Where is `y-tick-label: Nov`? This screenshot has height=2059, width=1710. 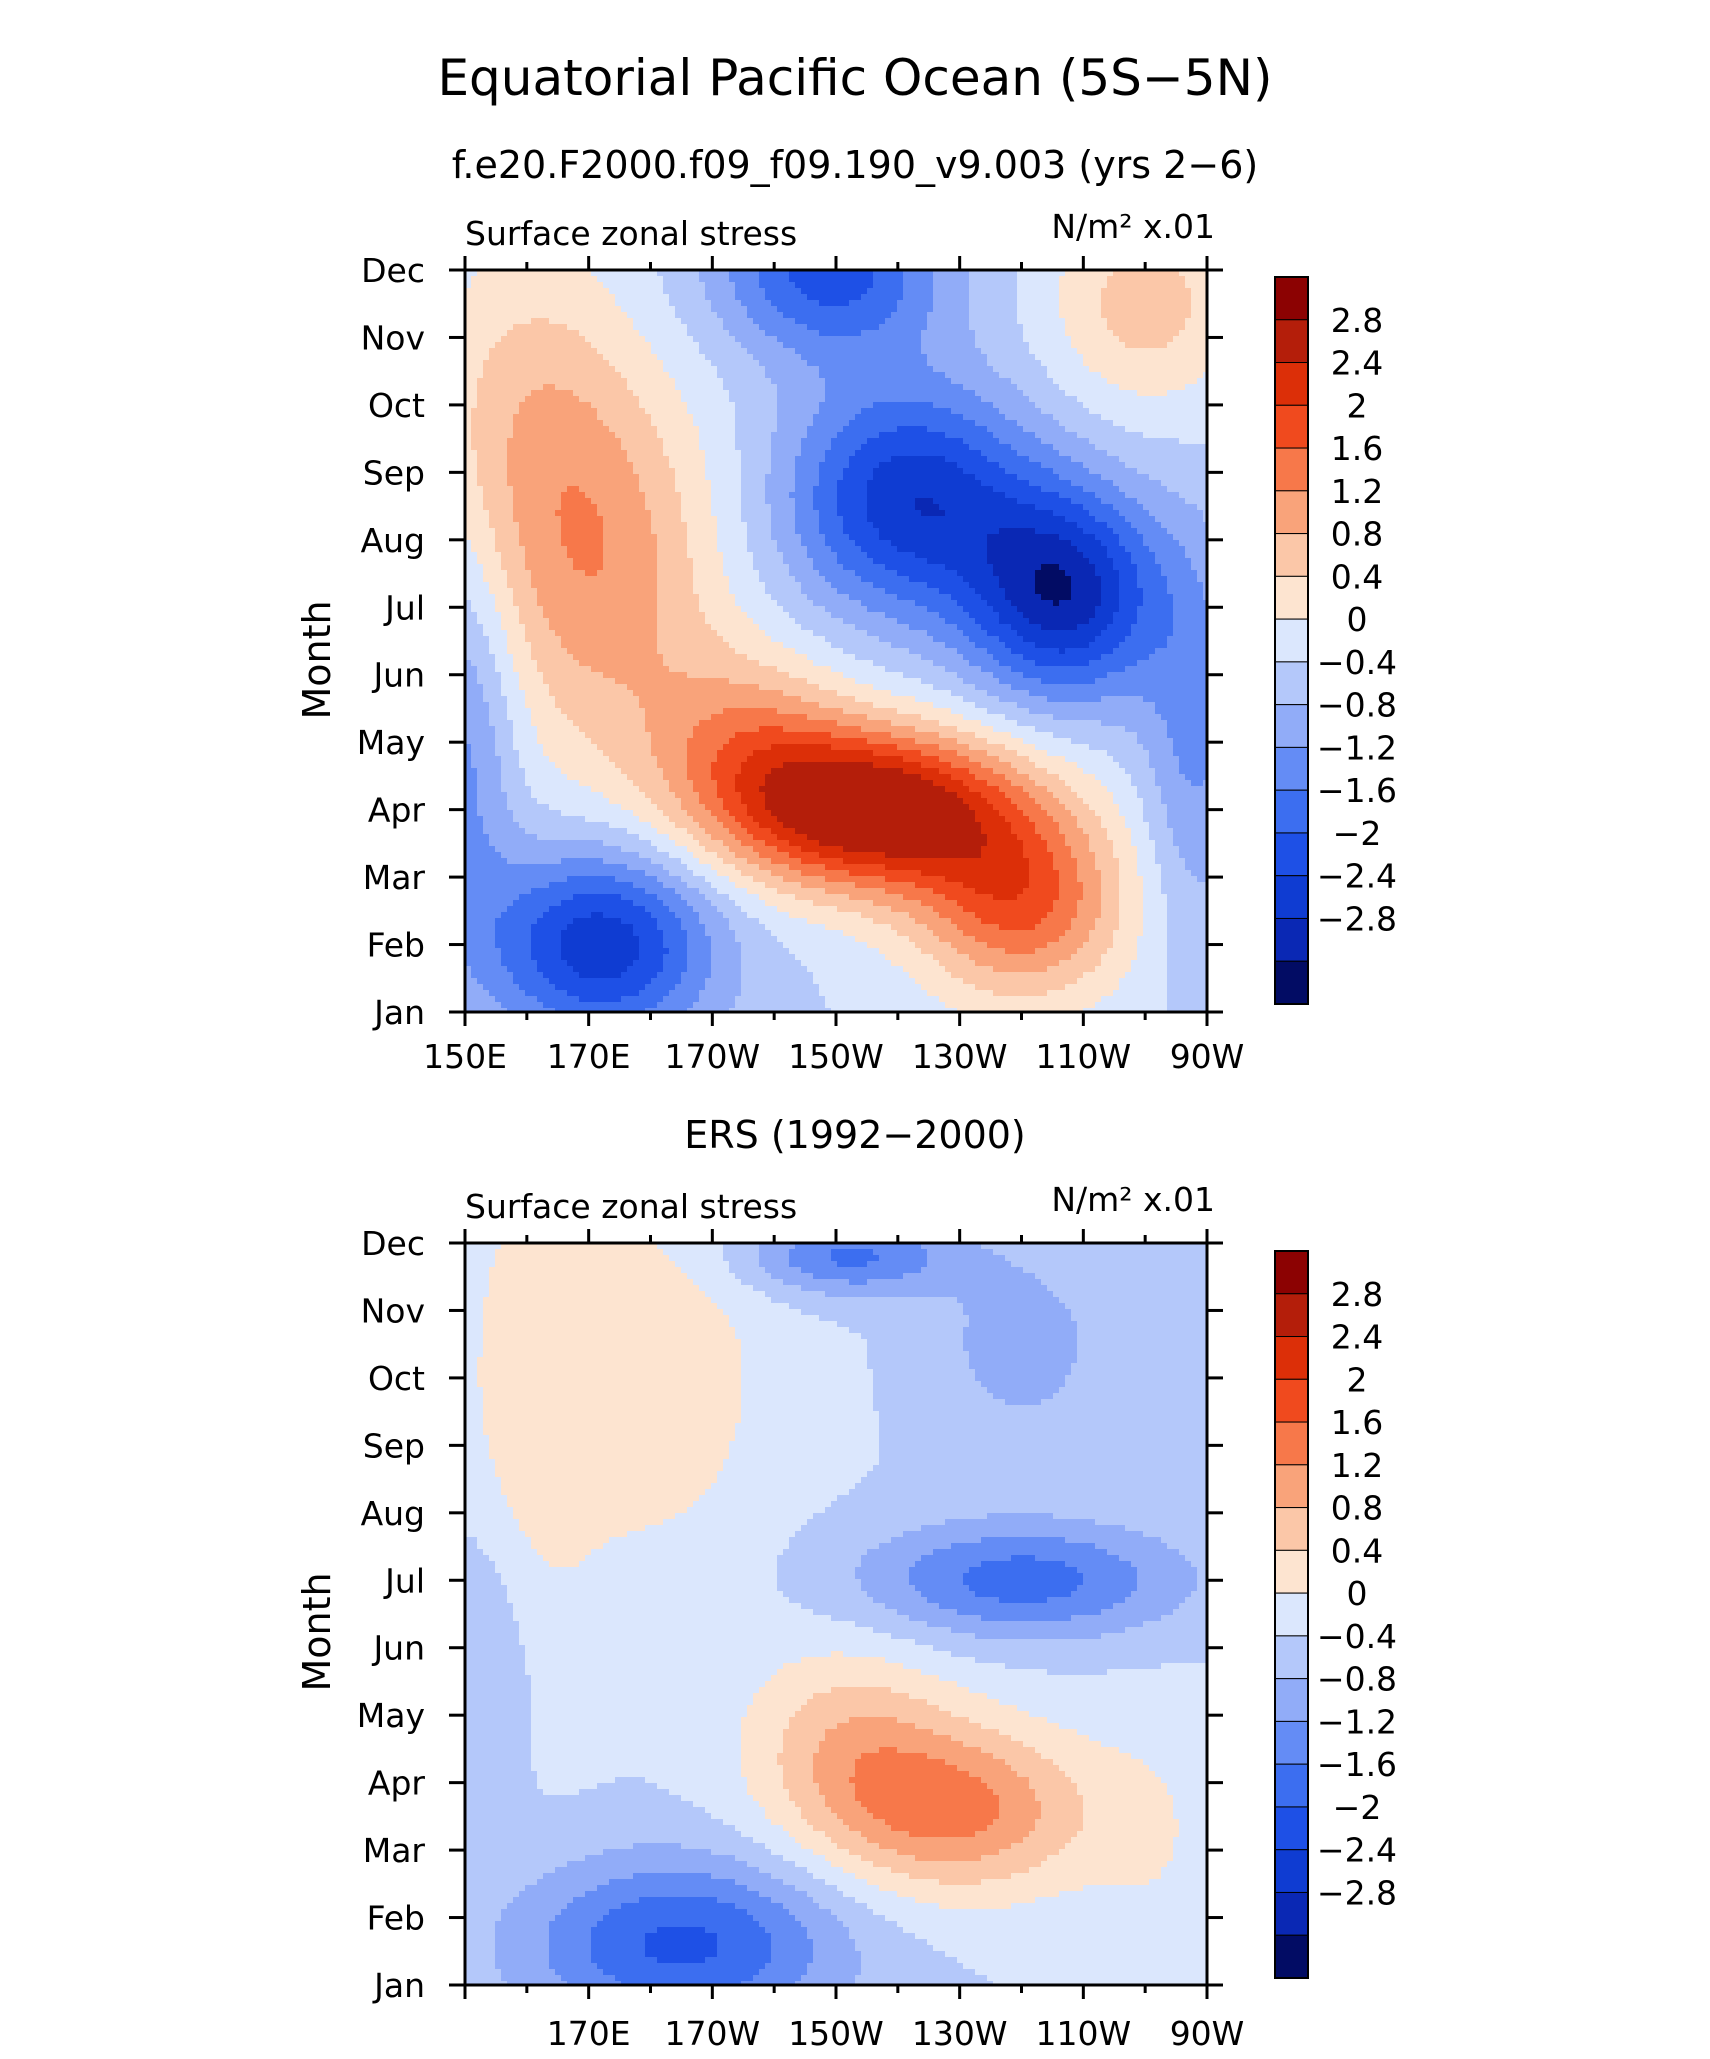 y-tick-label: Nov is located at coordinates (393, 337).